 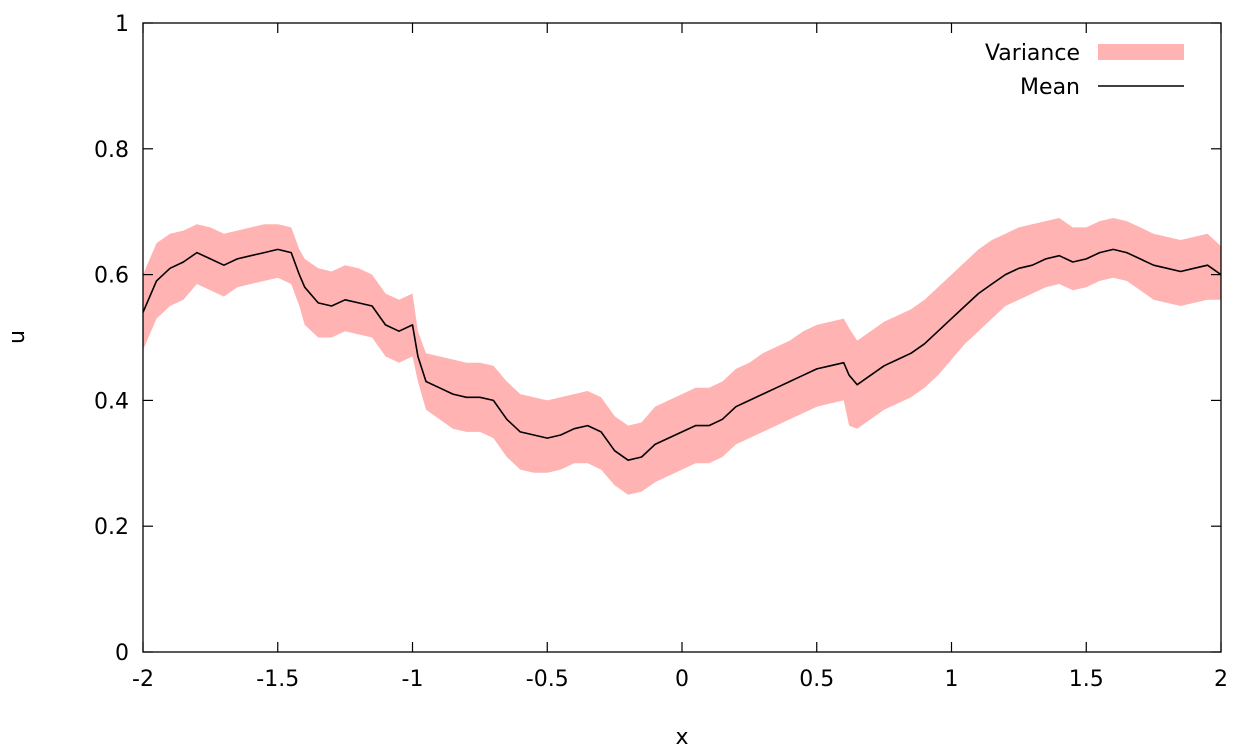 I want to click on x-tick-label: -0.5, so click(x=547, y=679).